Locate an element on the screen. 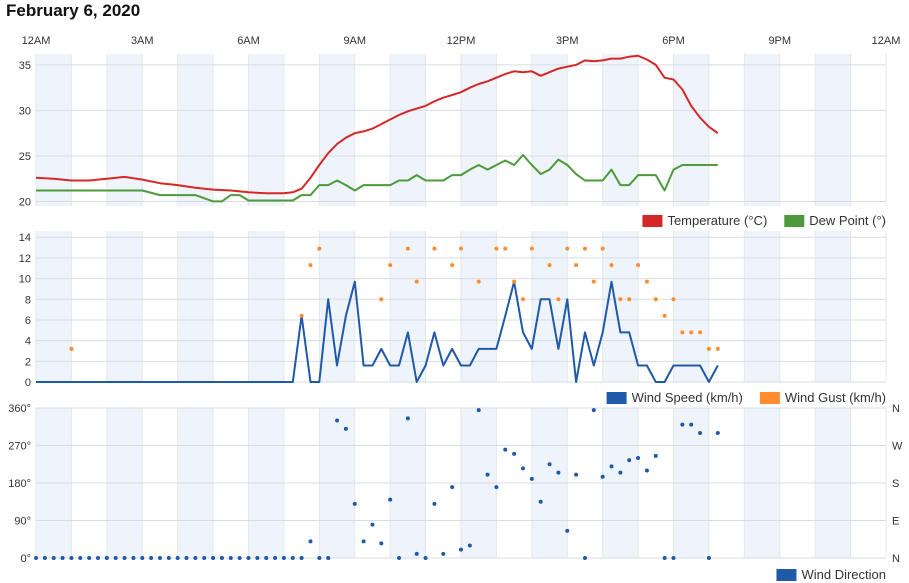  y-tick-label: 35 is located at coordinates (25, 66).